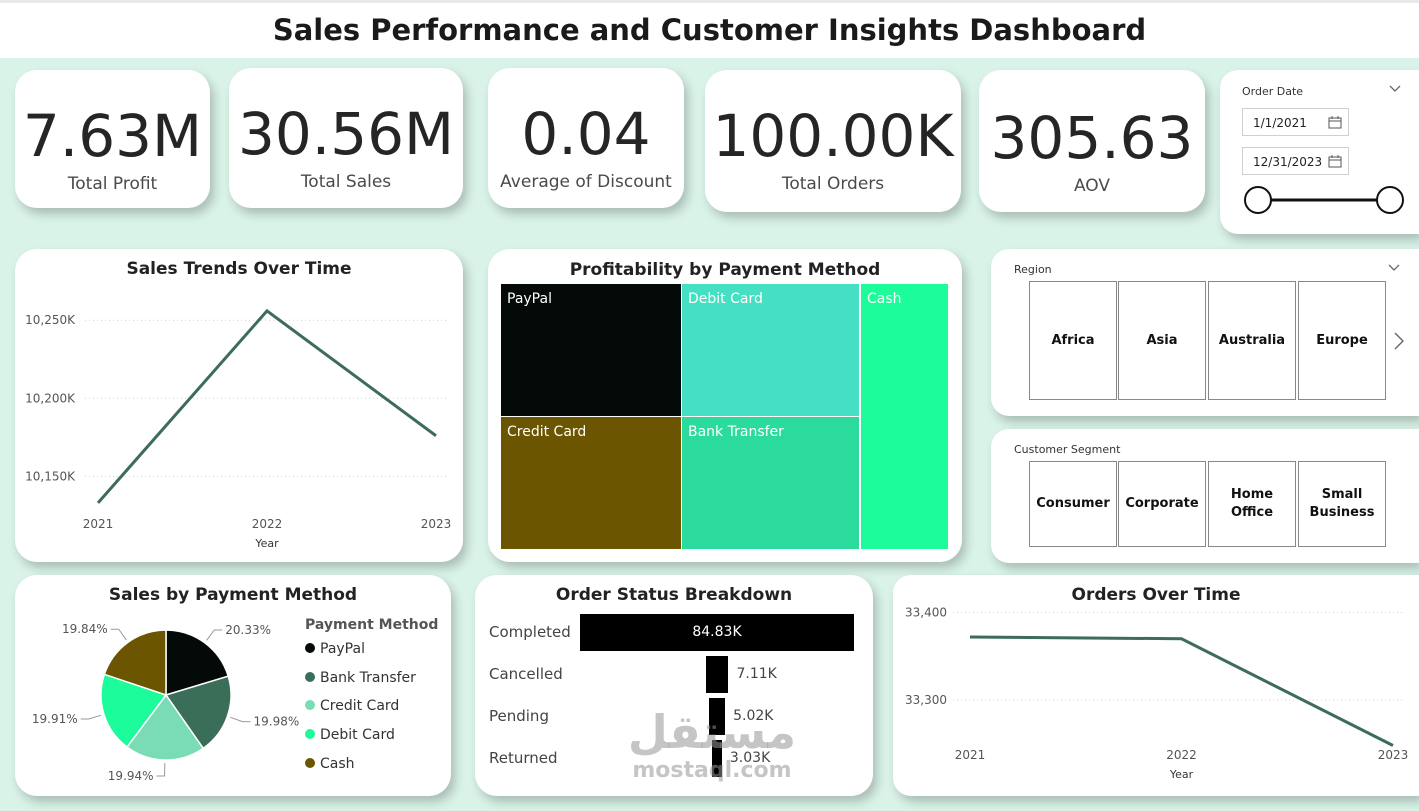  Describe the element at coordinates (1067, 449) in the screenshot. I see `segment-label: Customer Segment` at that location.